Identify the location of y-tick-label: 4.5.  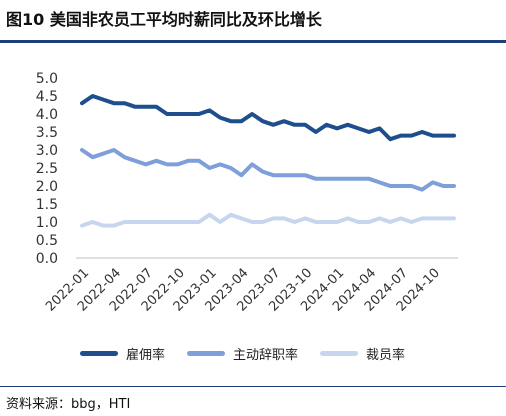
(47, 97).